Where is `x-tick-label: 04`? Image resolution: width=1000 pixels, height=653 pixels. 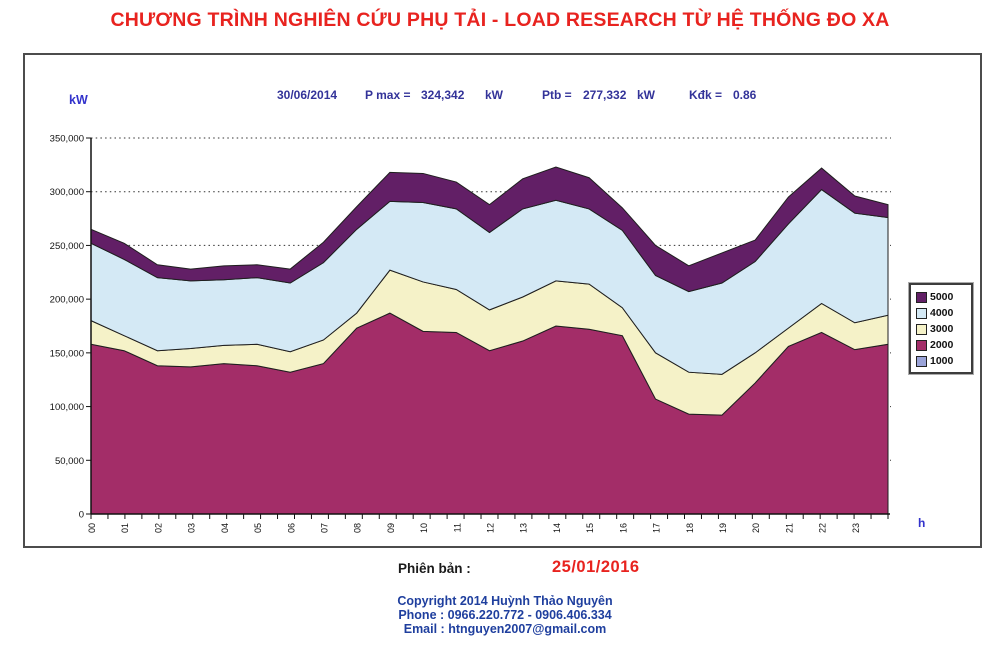 x-tick-label: 04 is located at coordinates (225, 528).